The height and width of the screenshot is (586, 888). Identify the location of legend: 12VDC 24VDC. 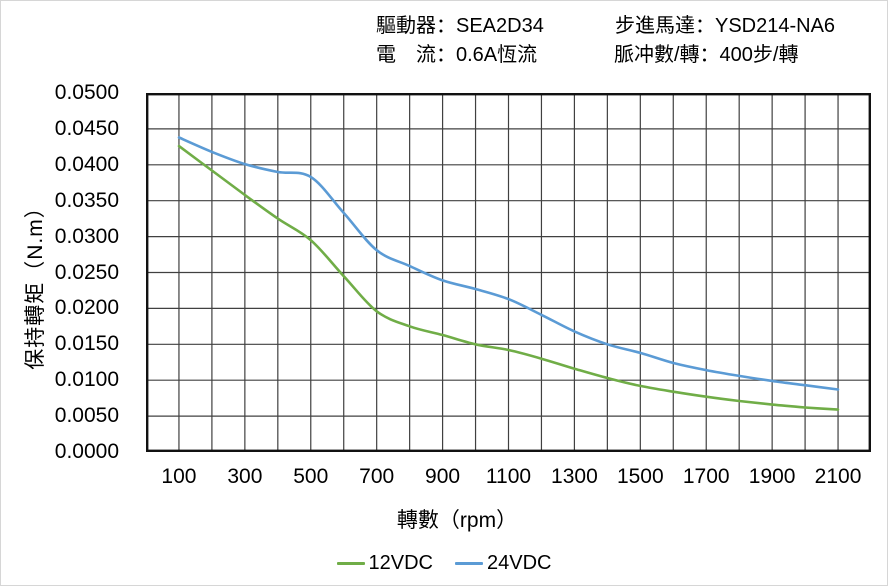
(444, 563).